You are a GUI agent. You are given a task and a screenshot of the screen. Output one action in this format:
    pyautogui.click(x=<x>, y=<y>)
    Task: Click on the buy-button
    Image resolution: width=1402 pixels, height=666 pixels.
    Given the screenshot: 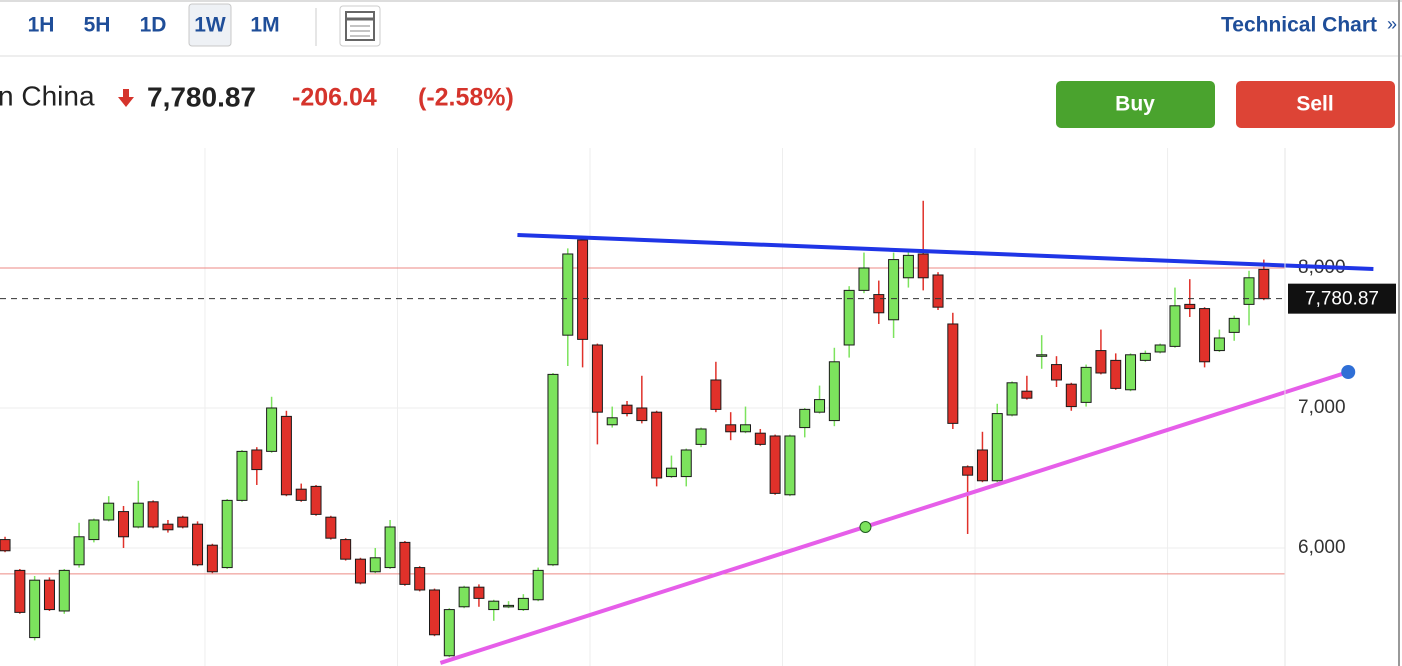 What is the action you would take?
    pyautogui.click(x=1135, y=104)
    